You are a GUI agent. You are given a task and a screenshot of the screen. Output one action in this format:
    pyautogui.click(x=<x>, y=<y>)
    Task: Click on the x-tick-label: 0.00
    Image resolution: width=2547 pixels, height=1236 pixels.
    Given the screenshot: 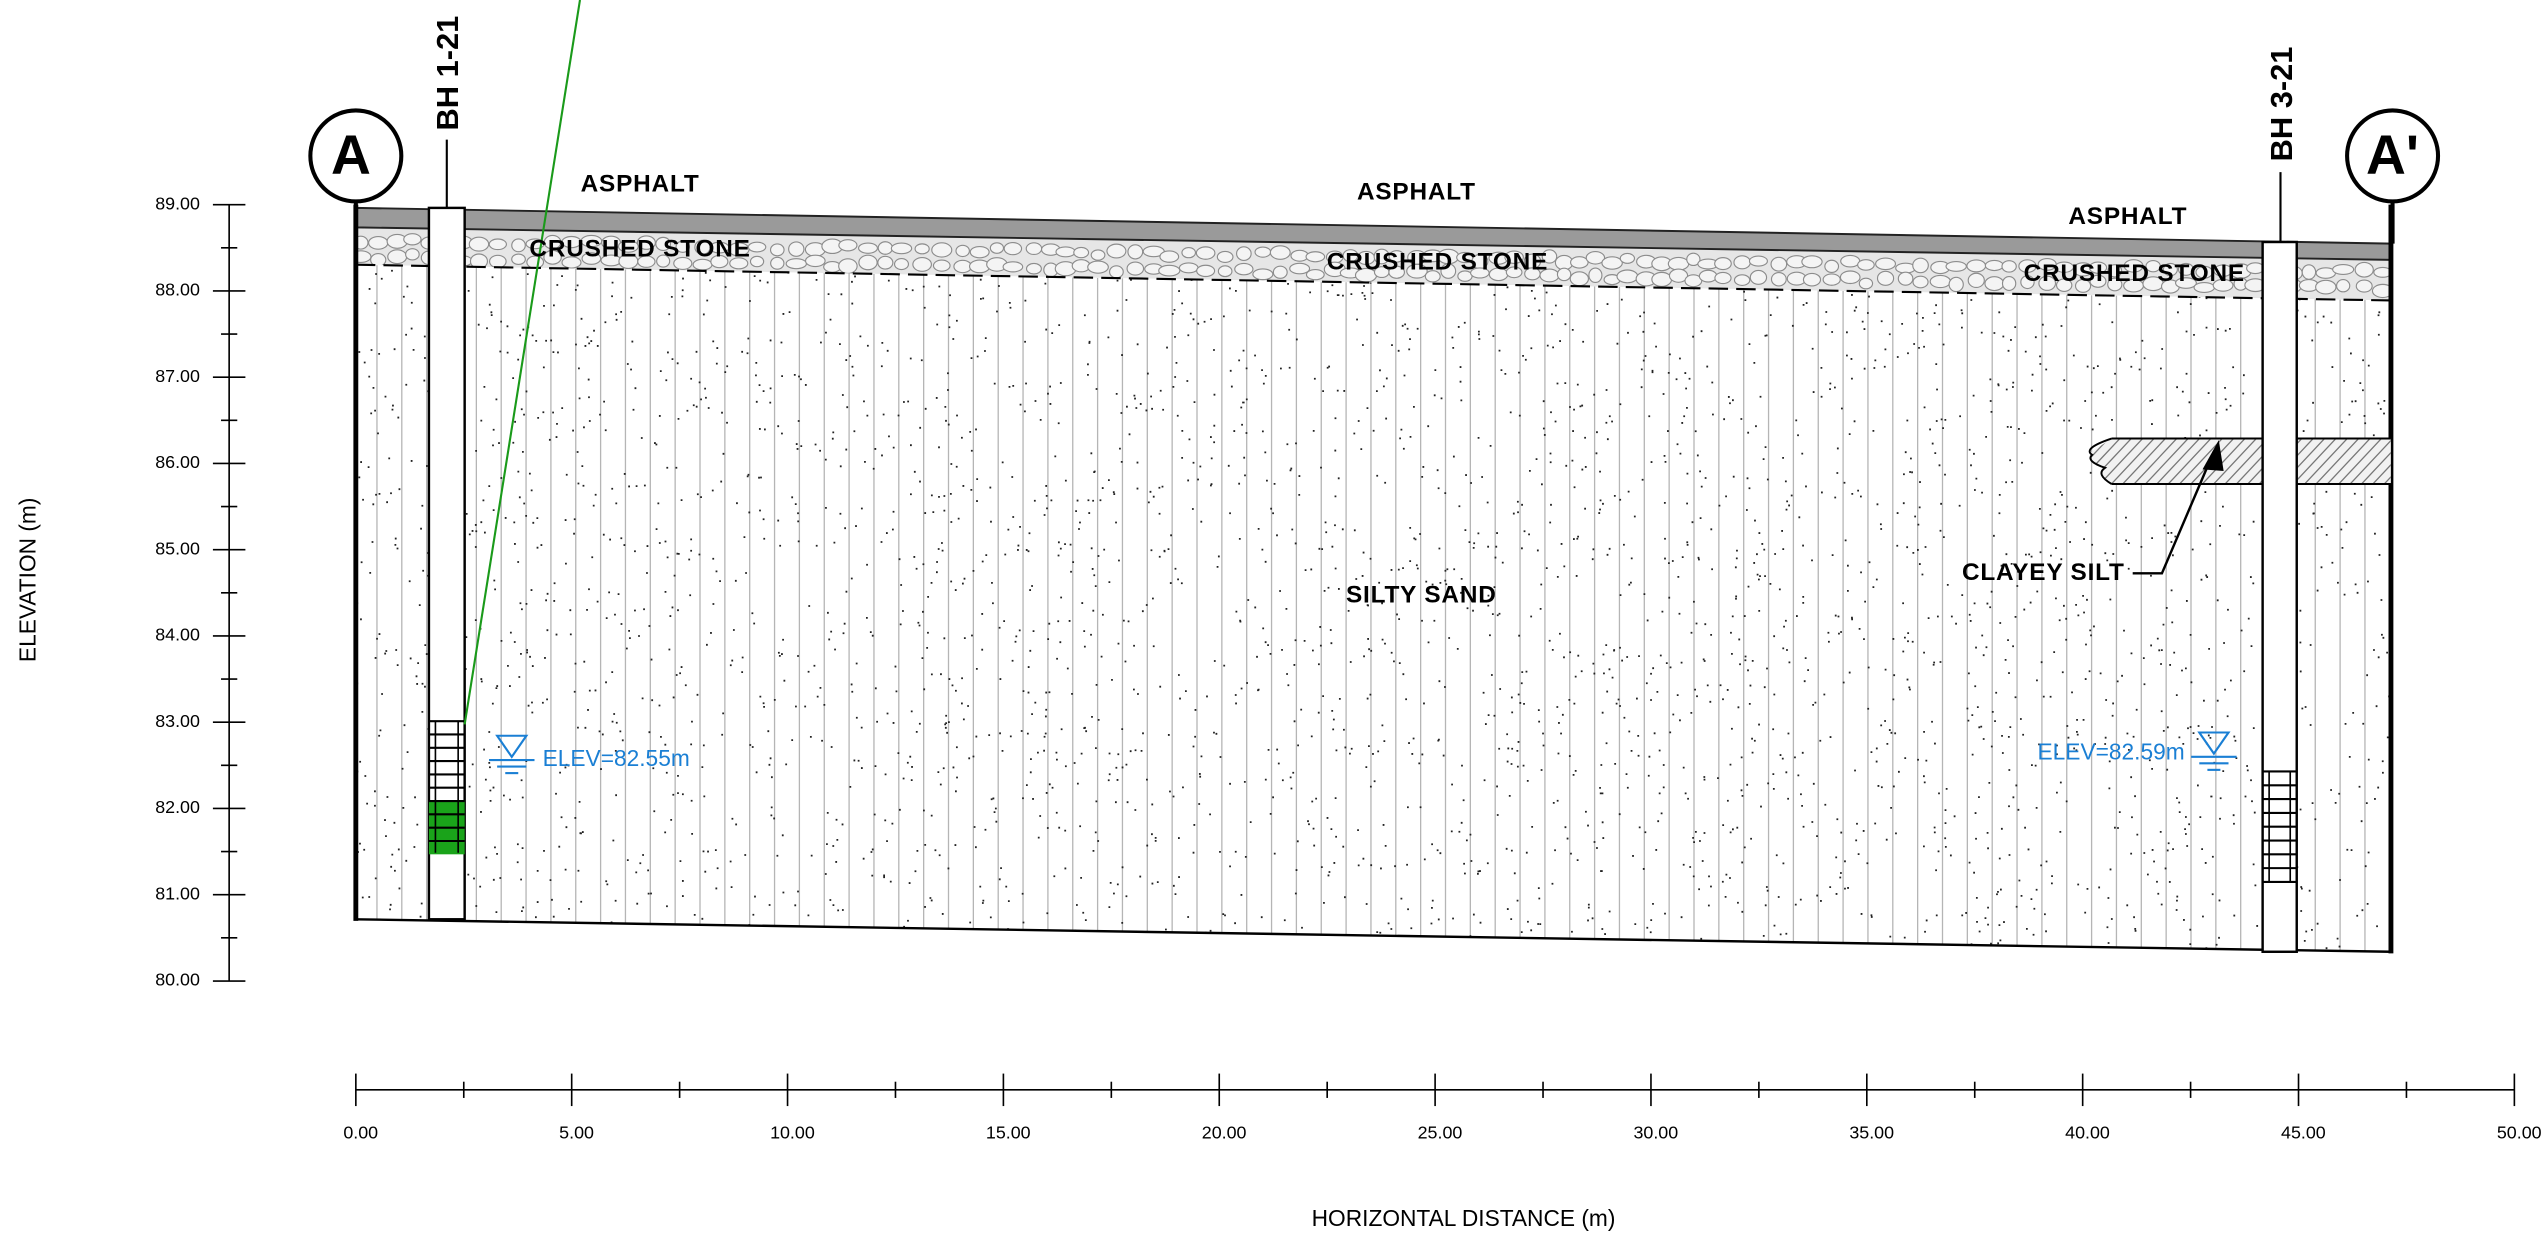 What is the action you would take?
    pyautogui.click(x=360, y=1132)
    